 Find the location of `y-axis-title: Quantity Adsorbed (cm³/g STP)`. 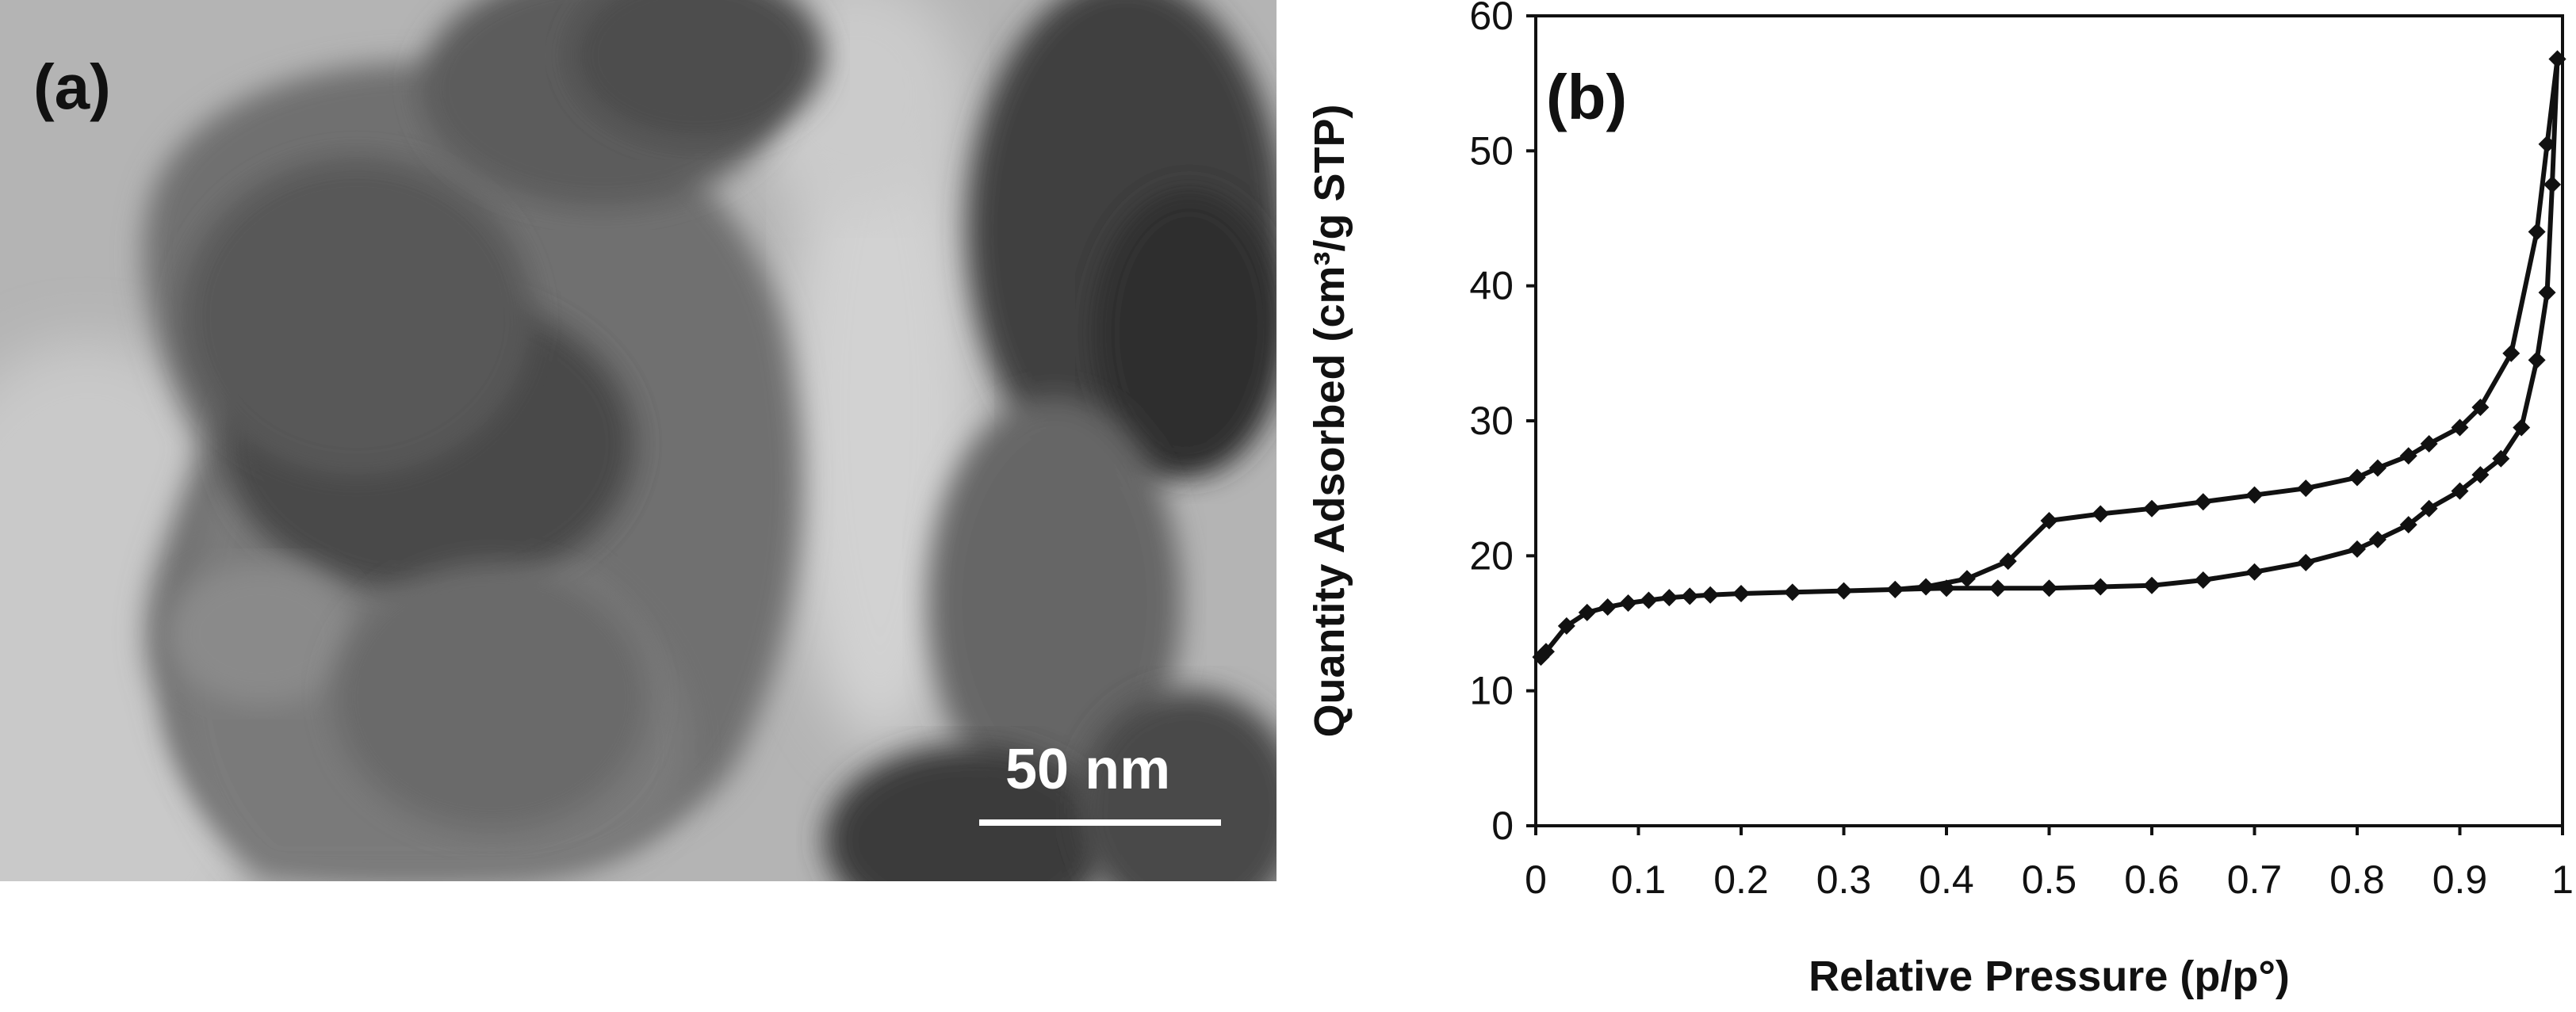

y-axis-title: Quantity Adsorbed (cm³/g STP) is located at coordinates (1329, 420).